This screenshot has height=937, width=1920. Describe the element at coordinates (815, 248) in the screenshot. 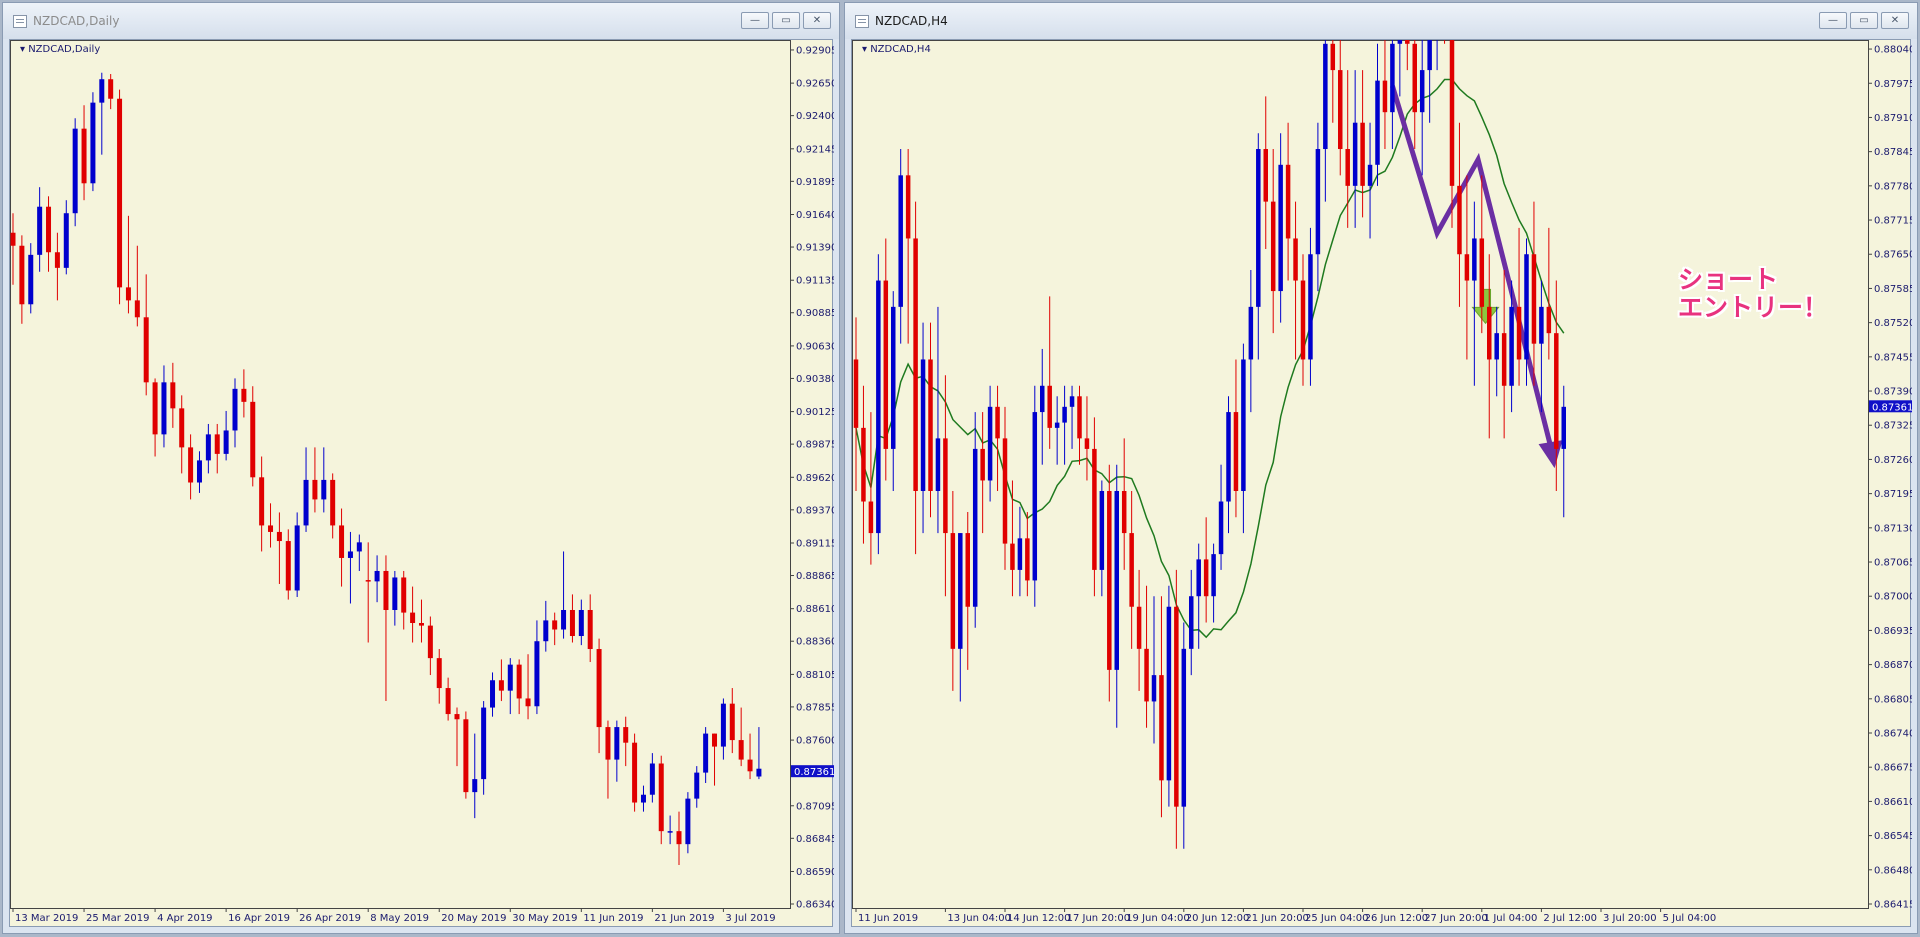

I see `y-tick-label: 0.91390` at that location.